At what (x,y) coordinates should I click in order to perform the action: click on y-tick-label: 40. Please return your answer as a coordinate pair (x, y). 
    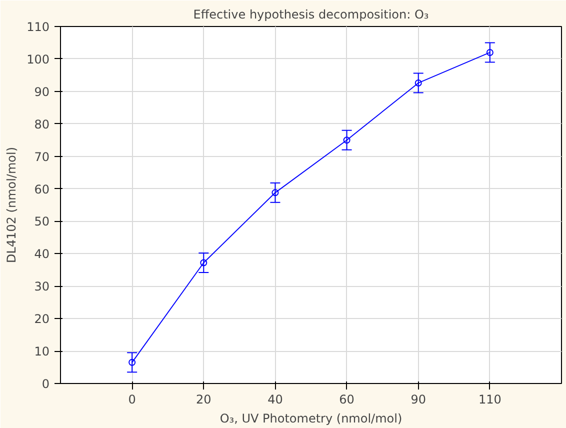
    Looking at the image, I should click on (42, 254).